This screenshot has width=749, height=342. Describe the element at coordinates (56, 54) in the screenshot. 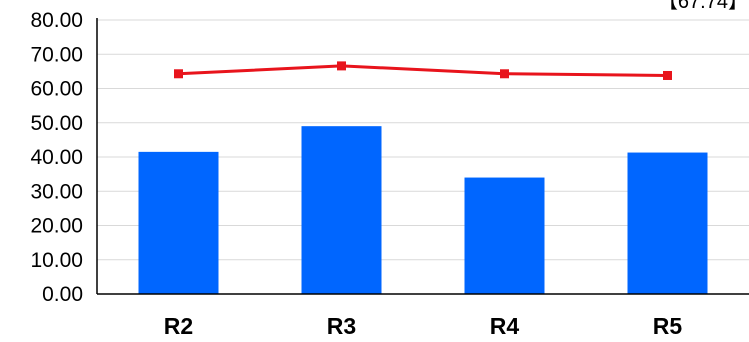

I see `y-tick-label: 70.00` at that location.